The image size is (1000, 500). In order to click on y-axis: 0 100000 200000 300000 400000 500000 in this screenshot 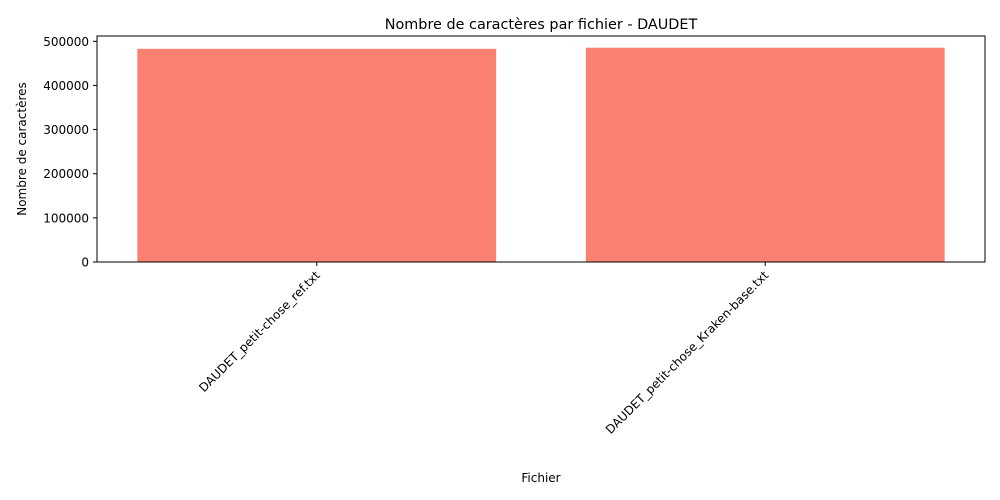, I will do `click(70, 152)`.